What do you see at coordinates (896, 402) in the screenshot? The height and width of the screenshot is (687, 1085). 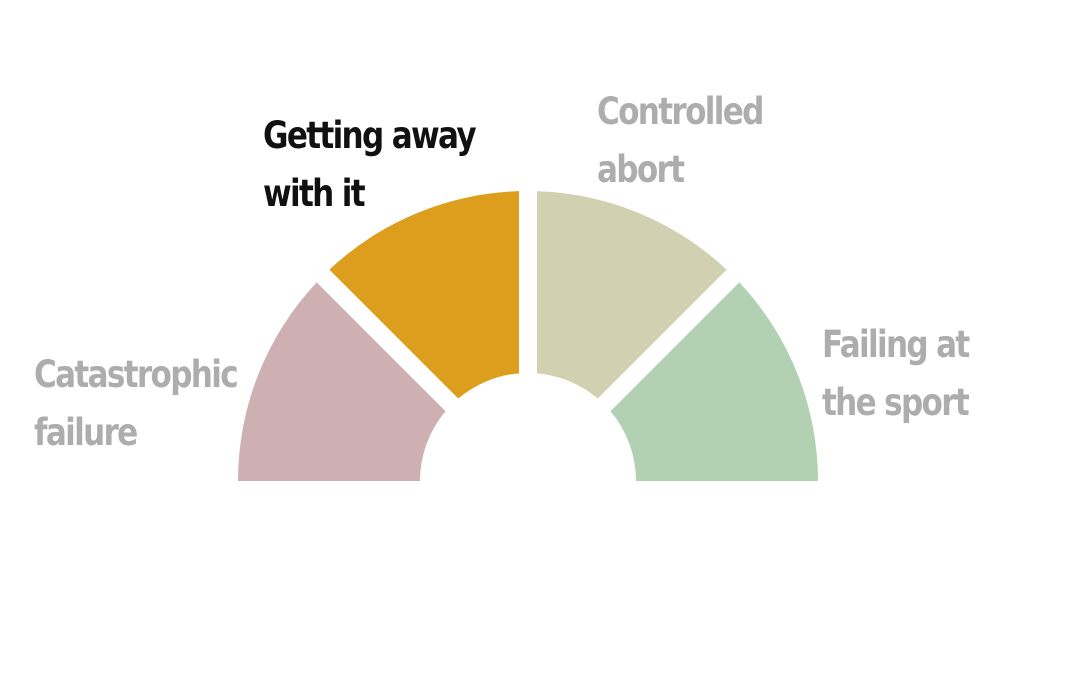 I see `label-failing-at-the-sport-line-2: the sport` at bounding box center [896, 402].